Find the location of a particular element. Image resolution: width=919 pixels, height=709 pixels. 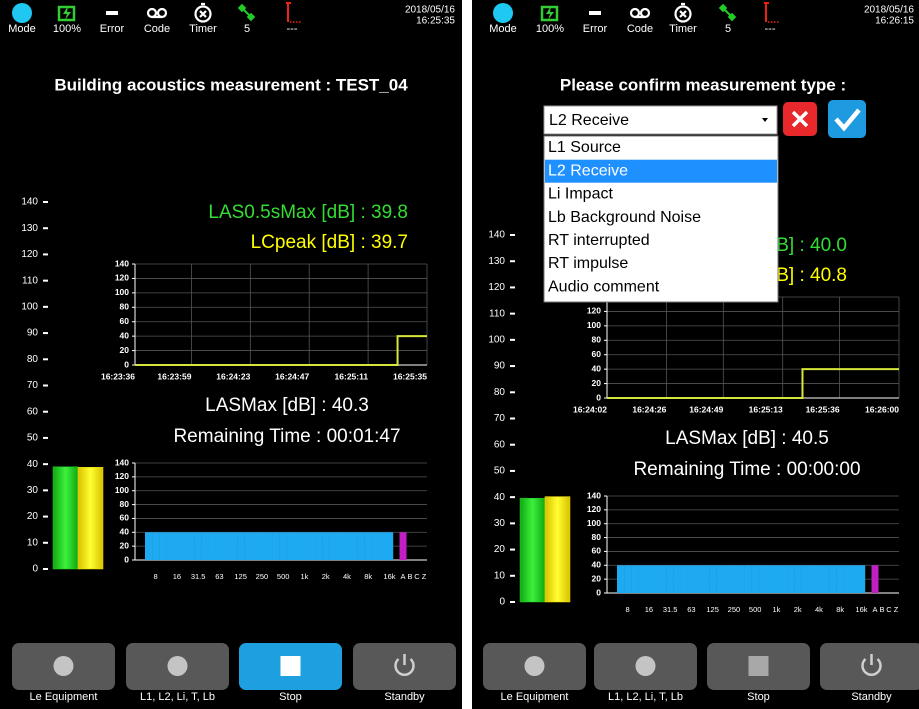

dropdown-option: Li Impact is located at coordinates (580, 194).